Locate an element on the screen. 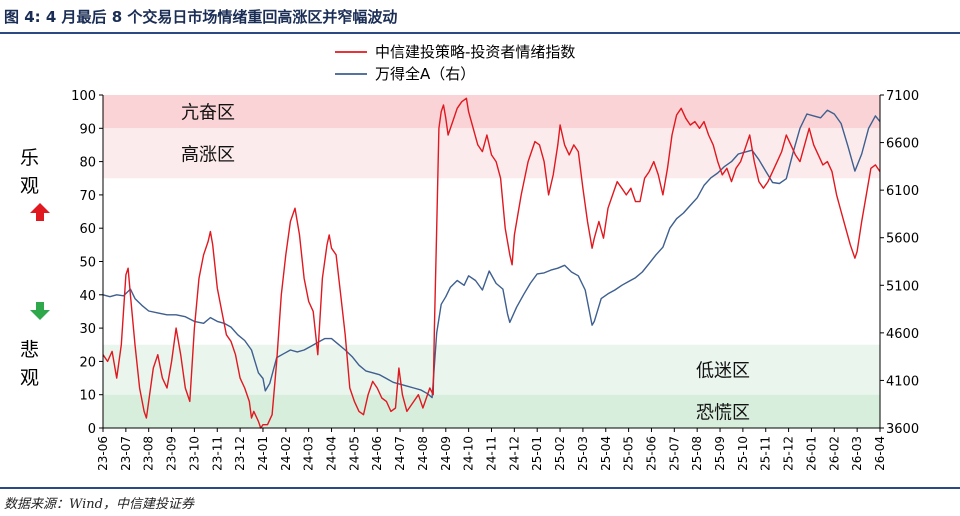 The image size is (960, 516). y-left-tick-label: 30 is located at coordinates (87, 329).